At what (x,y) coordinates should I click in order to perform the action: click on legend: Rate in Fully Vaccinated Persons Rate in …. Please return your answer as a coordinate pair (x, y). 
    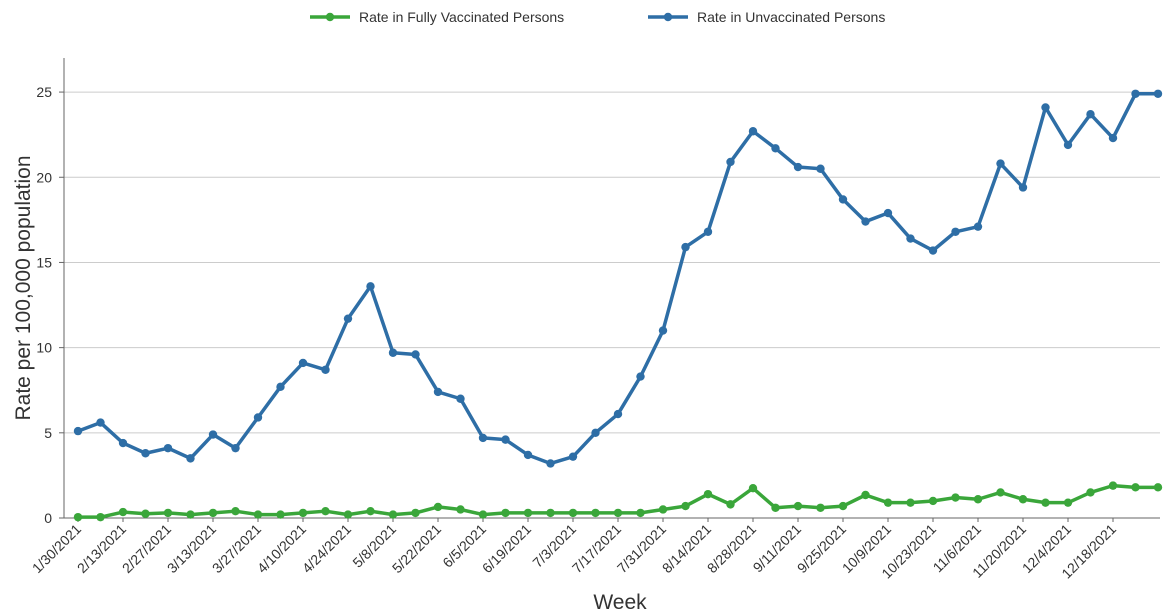
    Looking at the image, I should click on (597, 17).